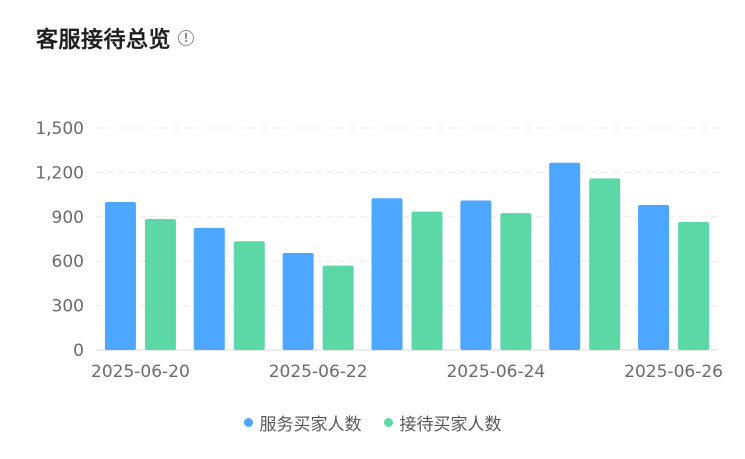  Describe the element at coordinates (68, 307) in the screenshot. I see `y-tick-label: 300` at that location.